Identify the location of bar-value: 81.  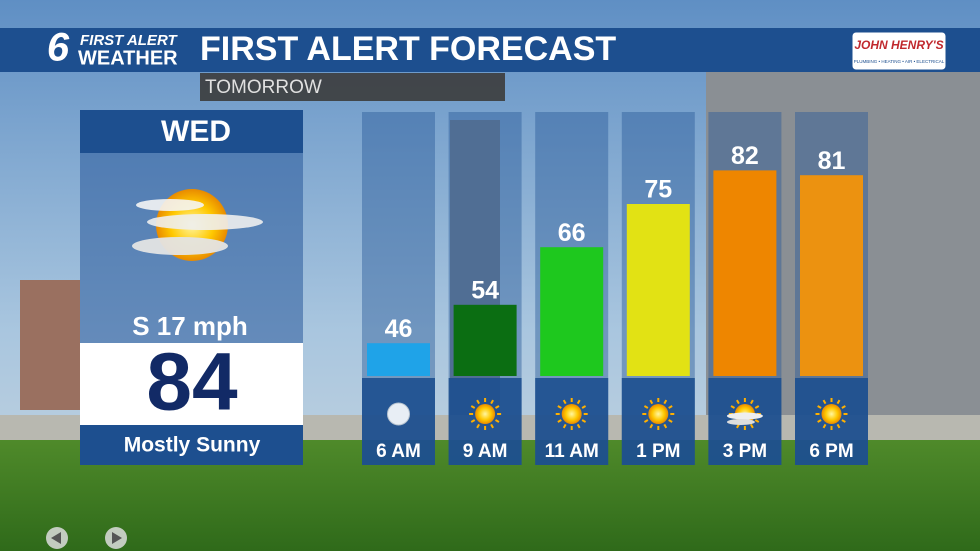
(832, 161).